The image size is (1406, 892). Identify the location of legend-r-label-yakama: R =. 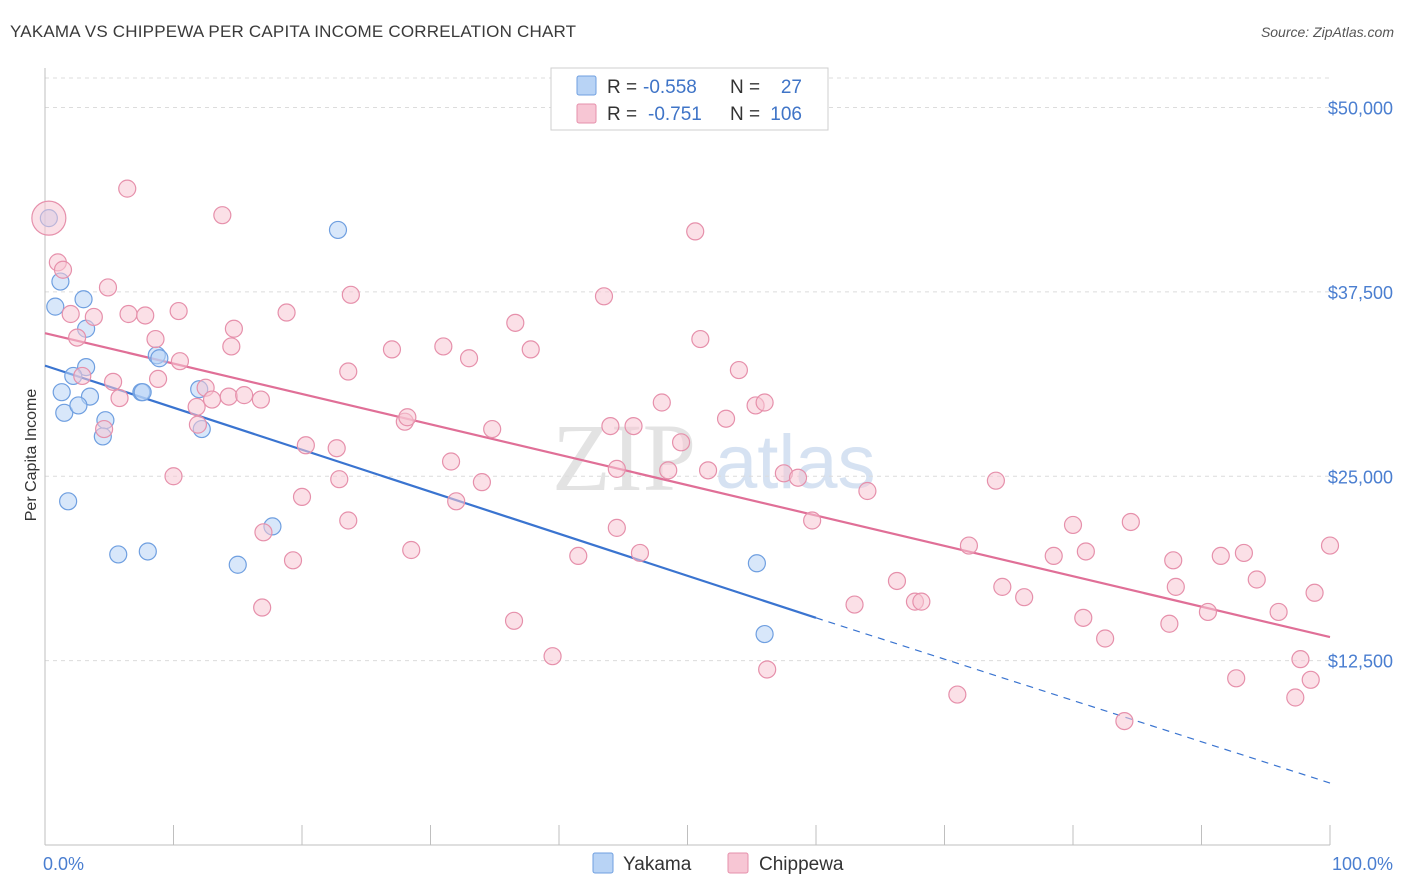
(622, 87).